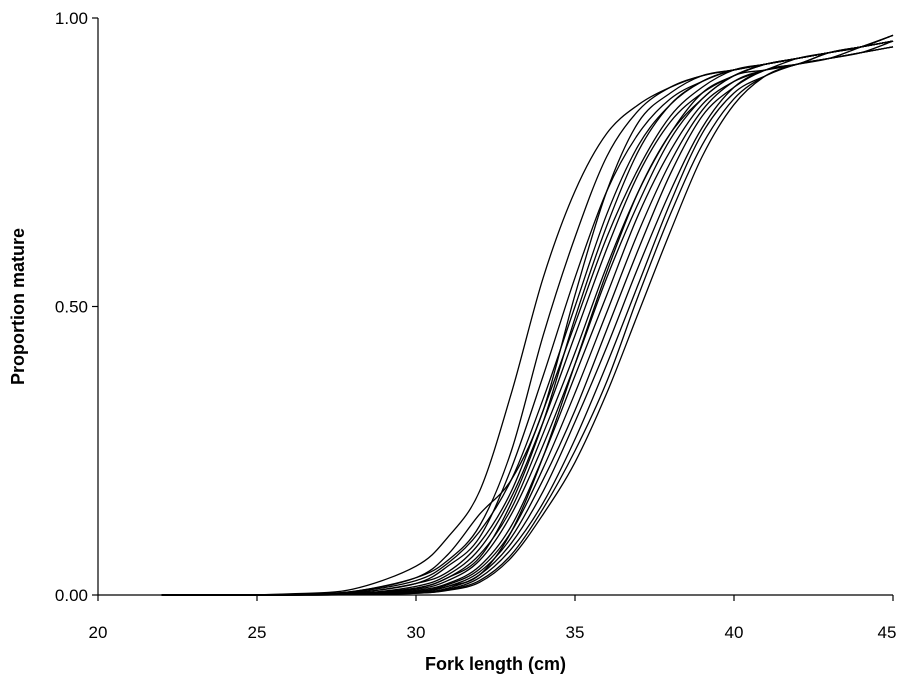 This screenshot has width=905, height=675. What do you see at coordinates (18, 306) in the screenshot?
I see `y-axis-title: Proportion mature` at bounding box center [18, 306].